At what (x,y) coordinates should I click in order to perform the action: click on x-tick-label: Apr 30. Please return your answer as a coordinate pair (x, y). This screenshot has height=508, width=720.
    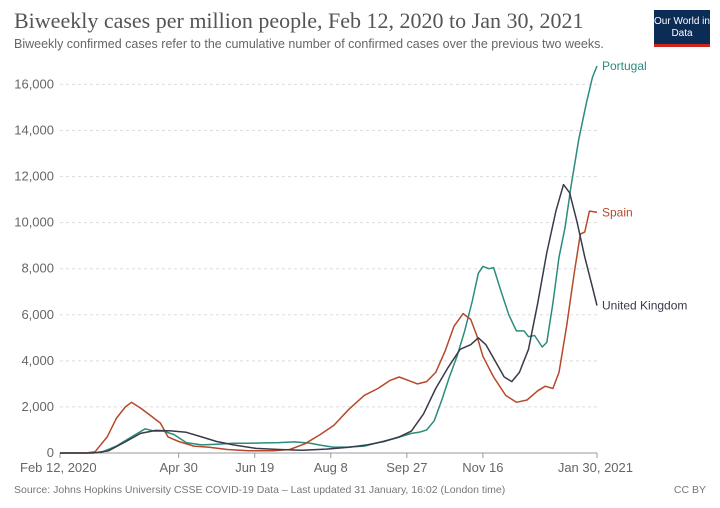
    Looking at the image, I should click on (179, 467).